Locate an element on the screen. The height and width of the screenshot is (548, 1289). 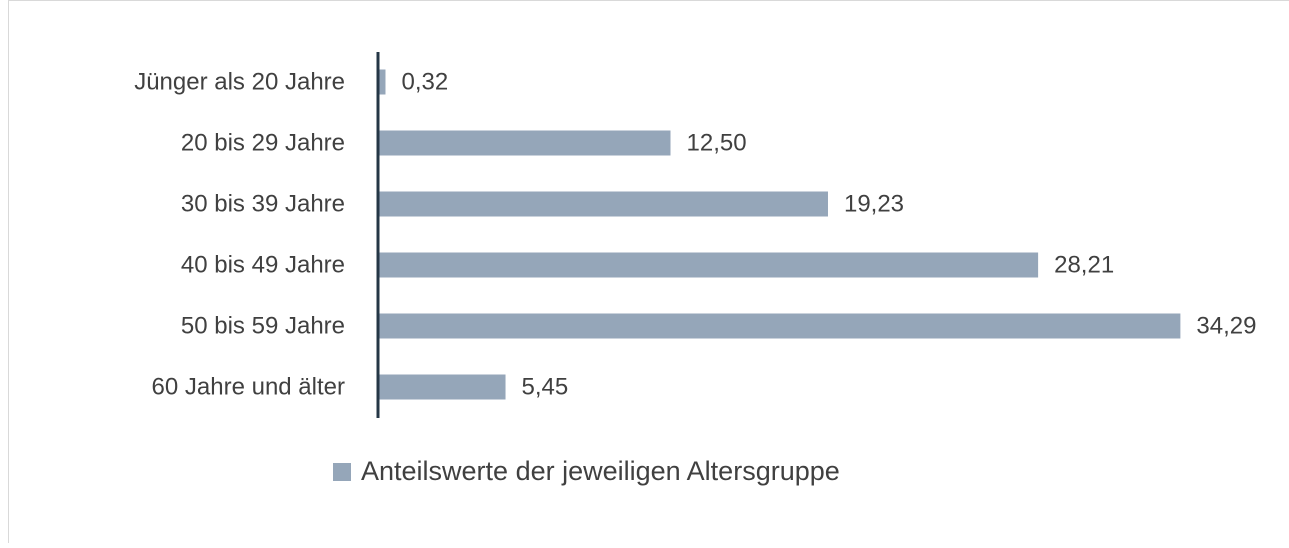
y-tick-label: 50 bis 59 Jahre is located at coordinates (263, 325).